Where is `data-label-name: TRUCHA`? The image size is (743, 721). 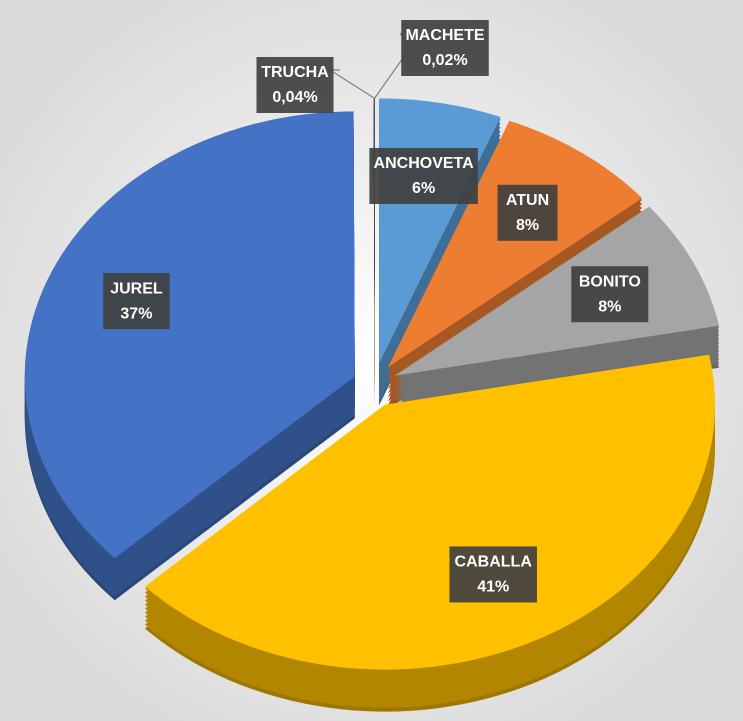 data-label-name: TRUCHA is located at coordinates (295, 72).